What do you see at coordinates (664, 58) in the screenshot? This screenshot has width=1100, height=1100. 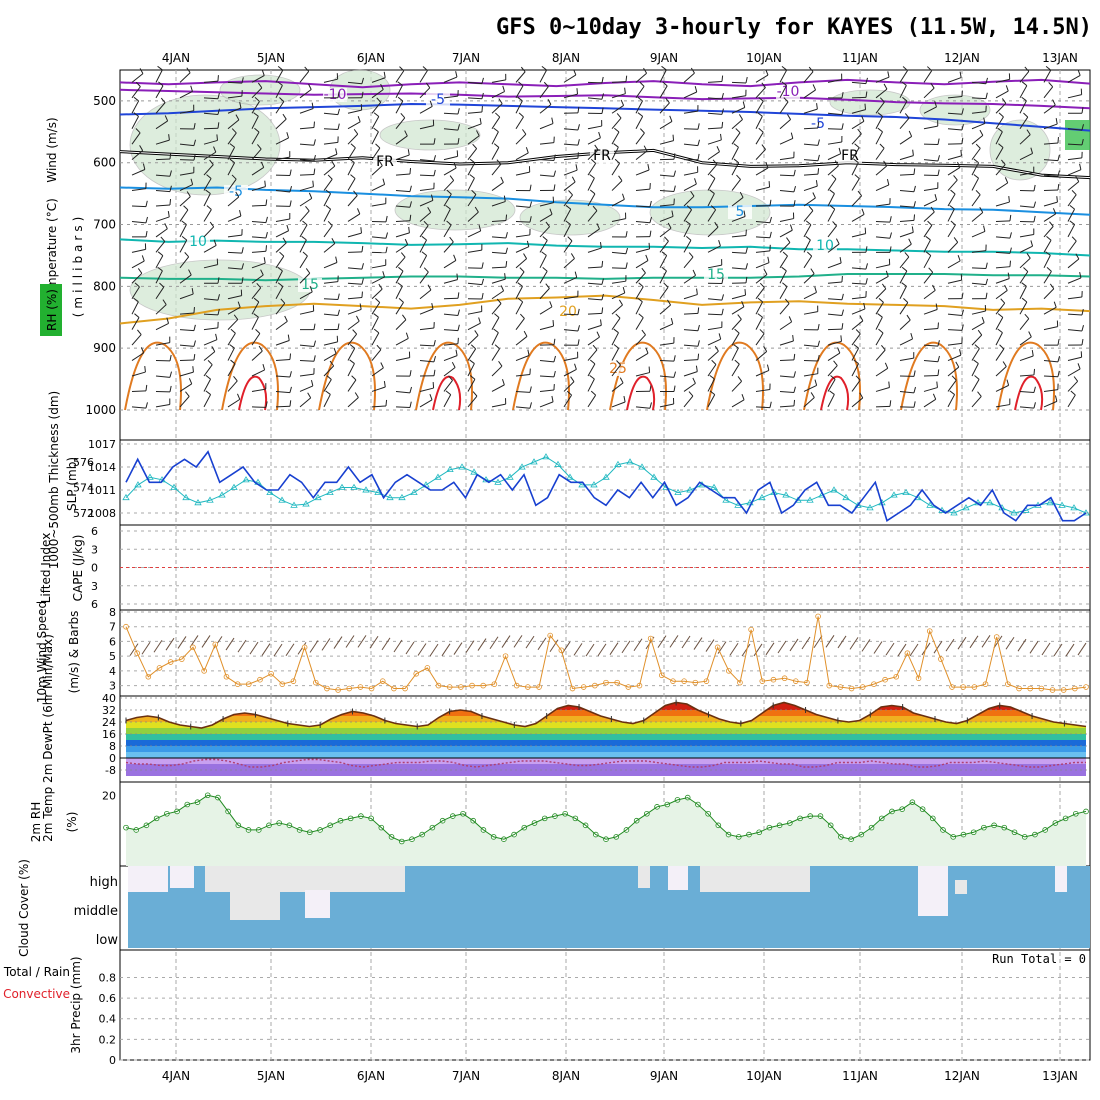 I see `date-top-9JAN: 9JAN` at bounding box center [664, 58].